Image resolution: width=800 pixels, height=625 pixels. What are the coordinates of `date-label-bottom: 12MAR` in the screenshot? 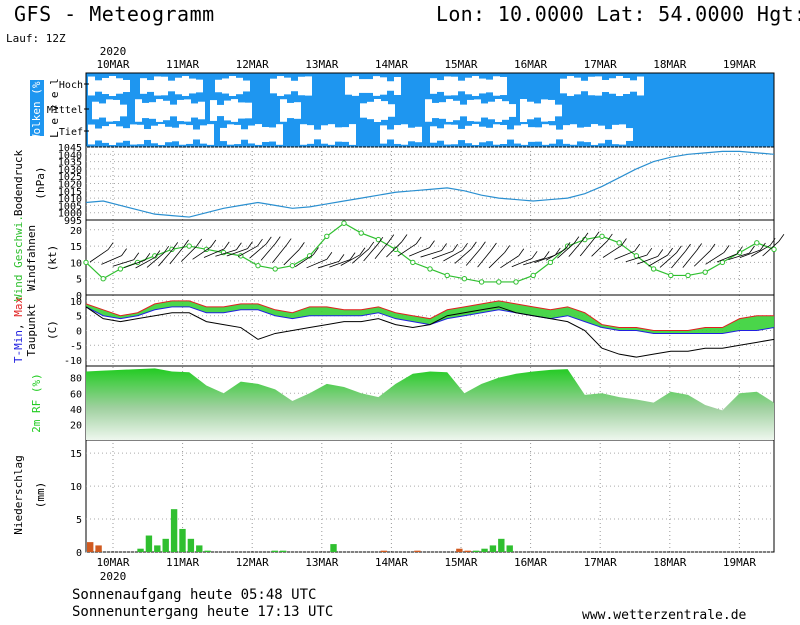 It's located at (252, 562).